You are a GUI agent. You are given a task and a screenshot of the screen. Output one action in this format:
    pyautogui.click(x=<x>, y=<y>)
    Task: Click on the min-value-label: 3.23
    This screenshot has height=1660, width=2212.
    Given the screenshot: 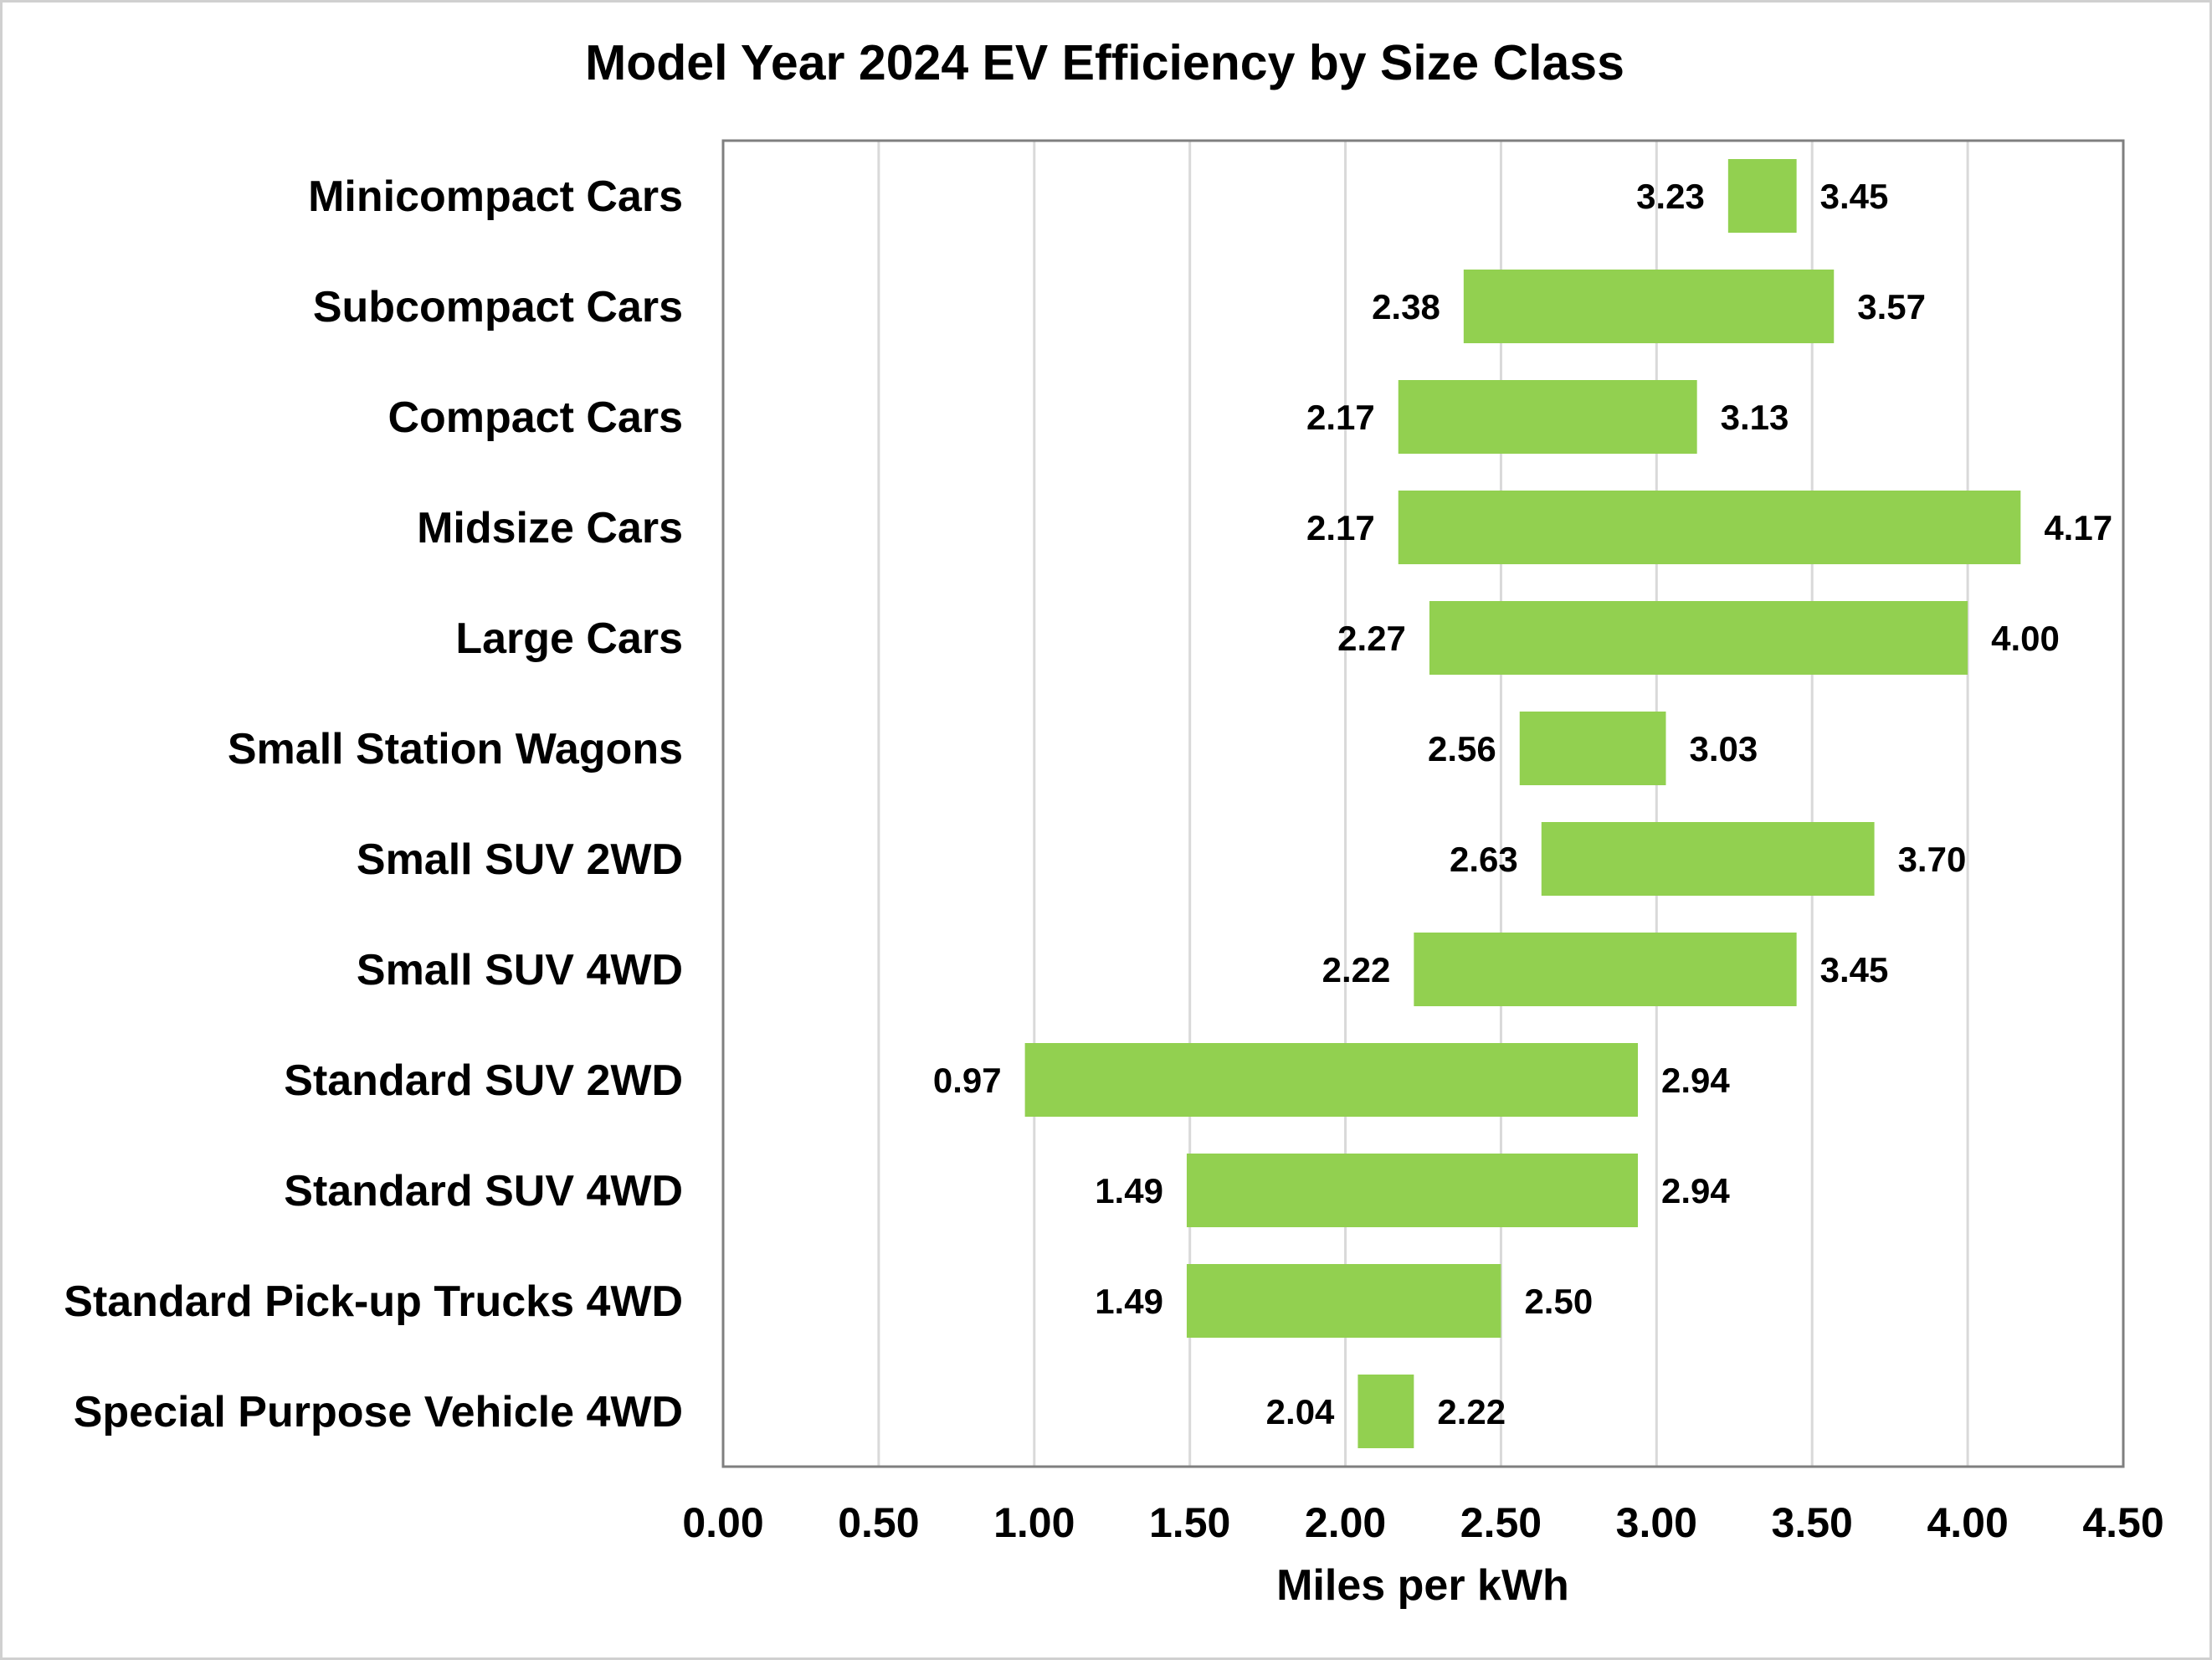 What is the action you would take?
    pyautogui.click(x=1670, y=196)
    